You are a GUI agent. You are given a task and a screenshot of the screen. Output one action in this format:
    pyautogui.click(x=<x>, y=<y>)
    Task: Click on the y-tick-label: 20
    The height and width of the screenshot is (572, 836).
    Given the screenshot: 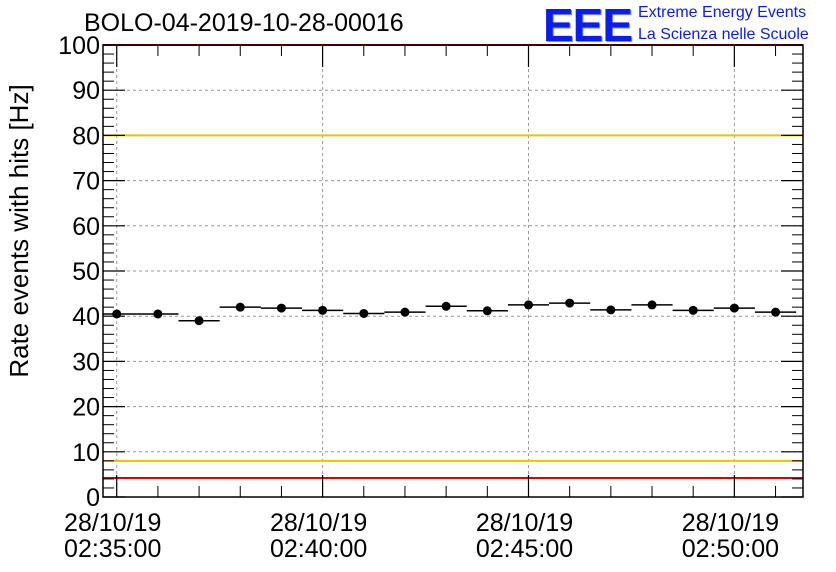 What is the action you would take?
    pyautogui.click(x=86, y=408)
    